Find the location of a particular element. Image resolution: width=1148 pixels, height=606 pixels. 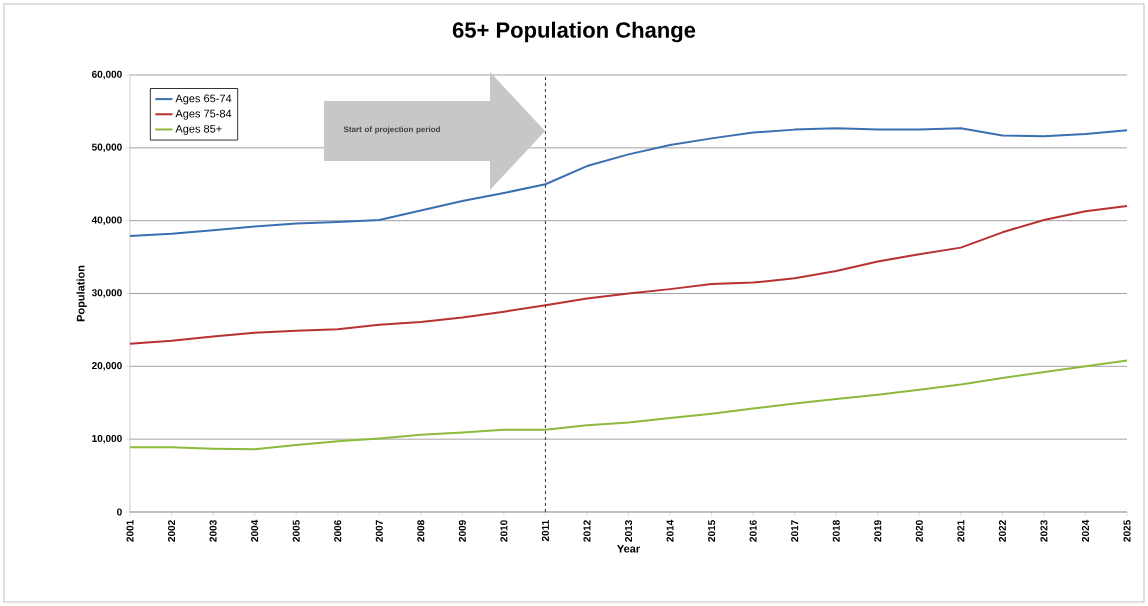

x-tick-label: 2025 is located at coordinates (1127, 531).